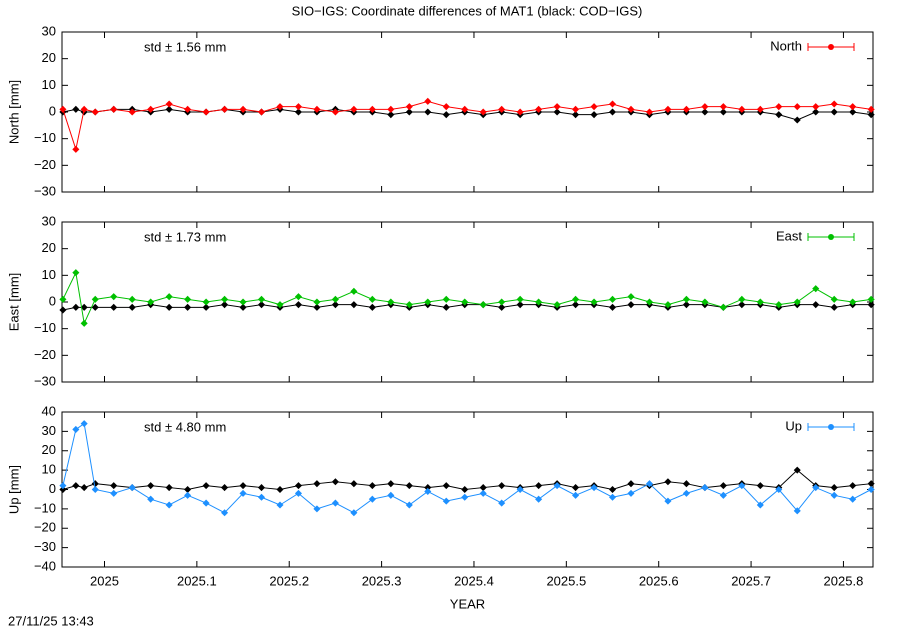 This screenshot has height=630, width=900. What do you see at coordinates (52, 110) in the screenshot?
I see `y-tick-label: 0` at bounding box center [52, 110].